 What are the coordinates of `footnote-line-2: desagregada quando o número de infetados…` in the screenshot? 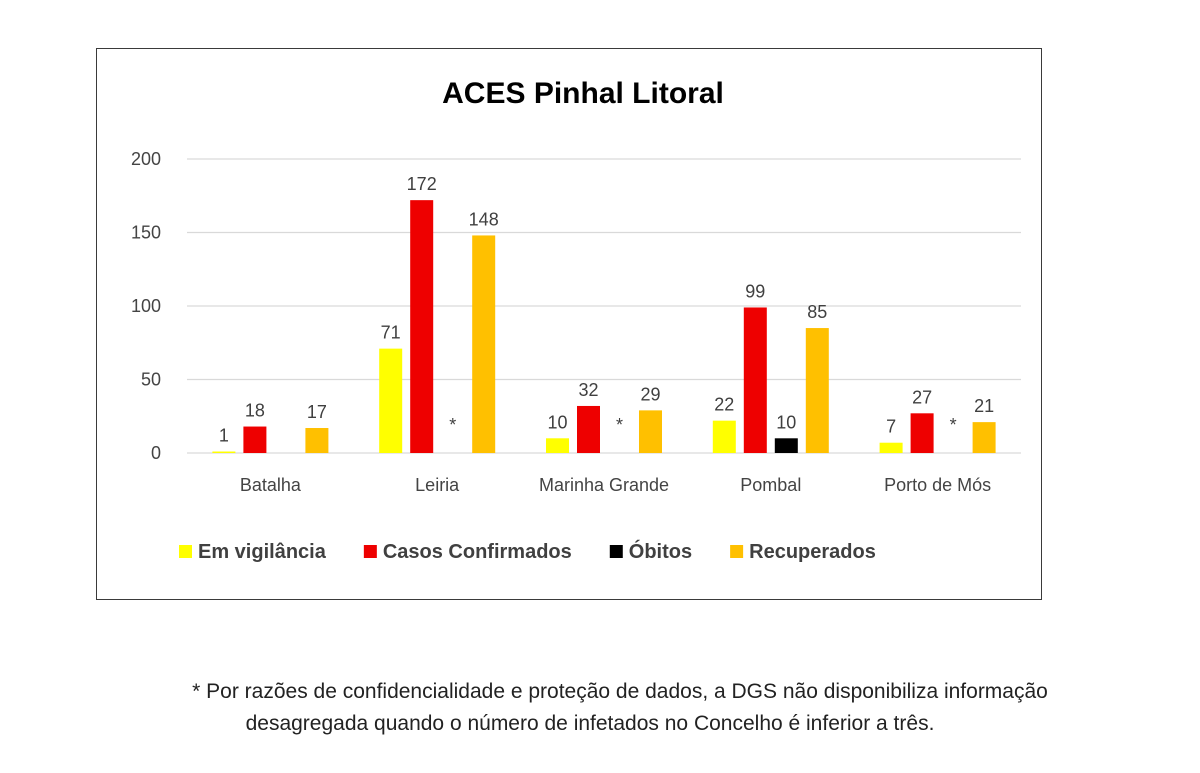 It's located at (590, 723).